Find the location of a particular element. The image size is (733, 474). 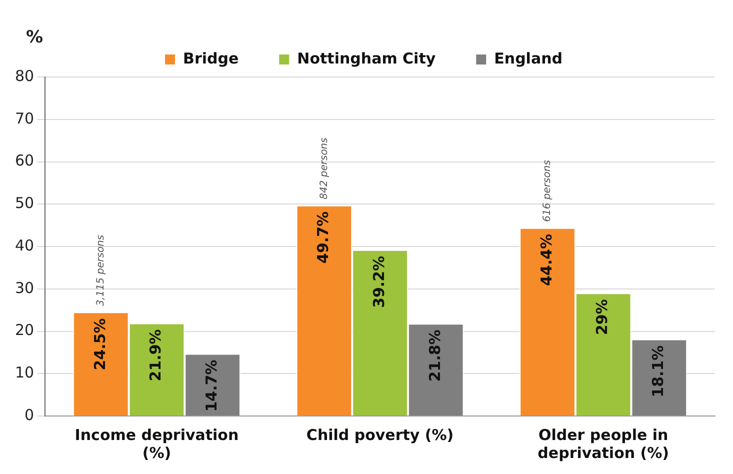

data-label: 49.7% is located at coordinates (323, 237).